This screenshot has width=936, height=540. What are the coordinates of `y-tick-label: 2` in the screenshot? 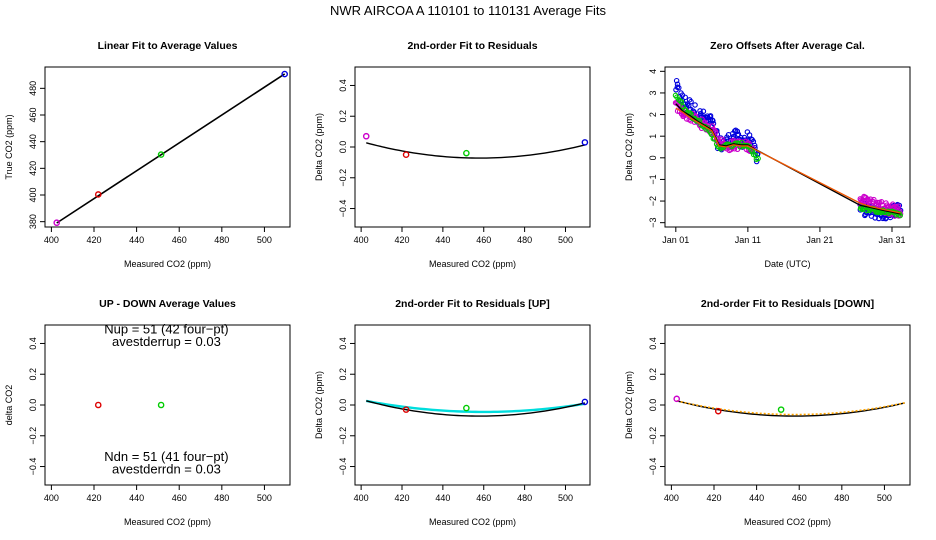 It's located at (653, 114).